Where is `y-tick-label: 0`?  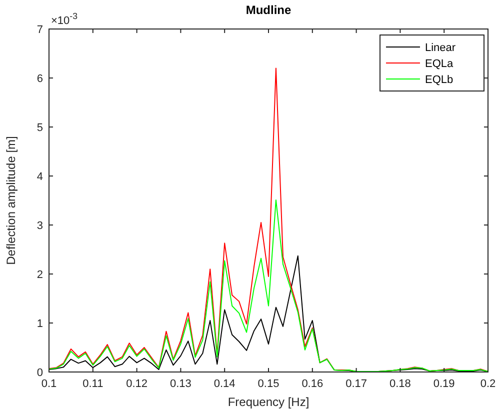
y-tick-label: 0 is located at coordinates (39, 373).